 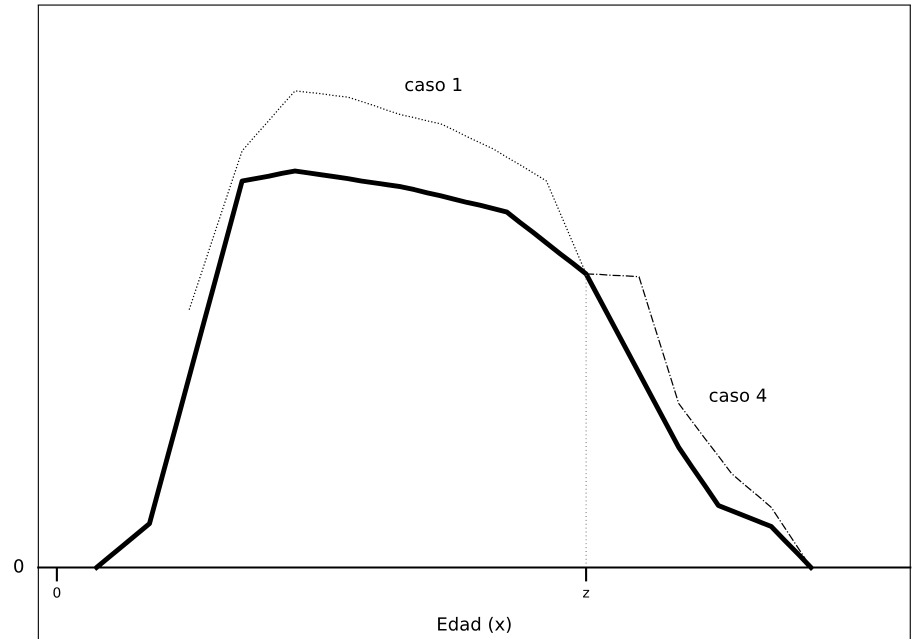 I want to click on x-axis-title: Edad (x), so click(x=474, y=624).